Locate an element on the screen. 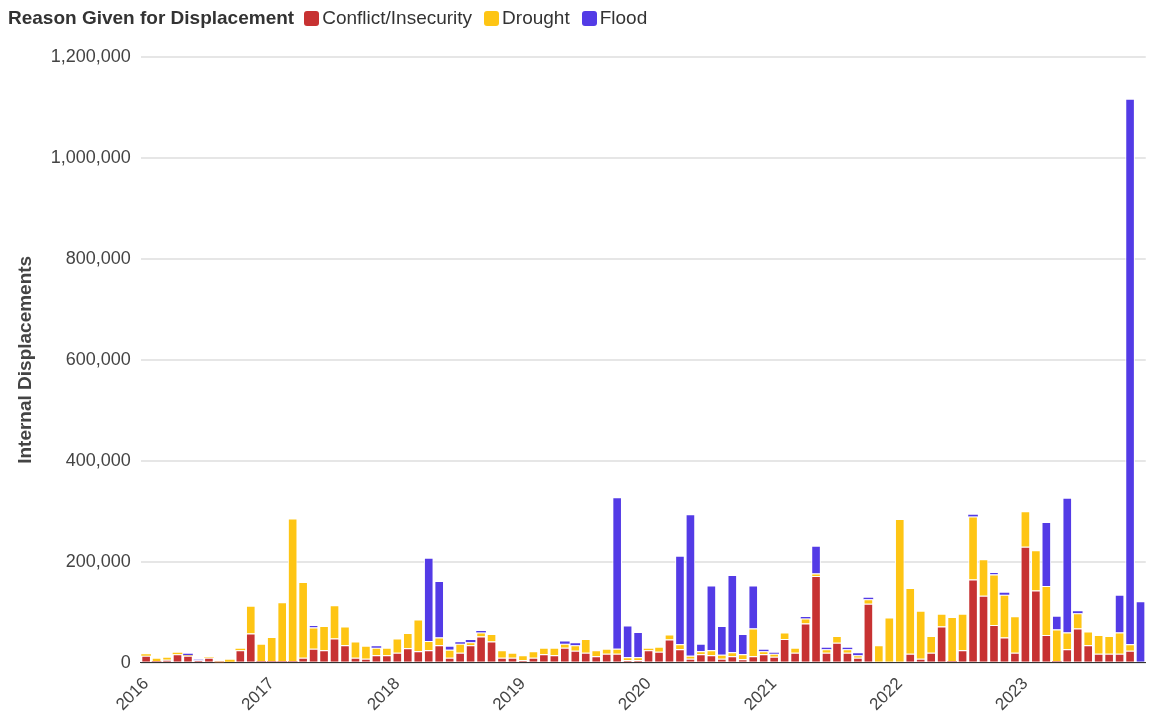 Image resolution: width=1158 pixels, height=723 pixels. y-tick-label: 200,000 is located at coordinates (98, 560).